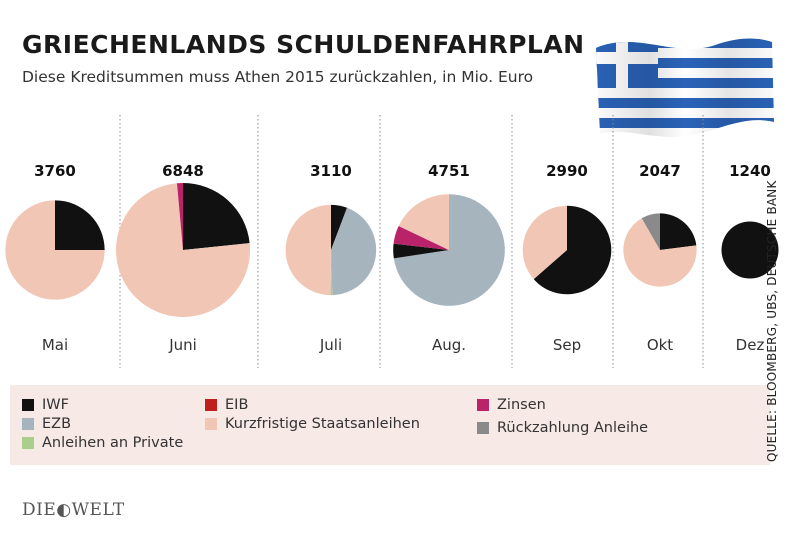  Describe the element at coordinates (331, 171) in the screenshot. I see `total-label: 3110` at that location.